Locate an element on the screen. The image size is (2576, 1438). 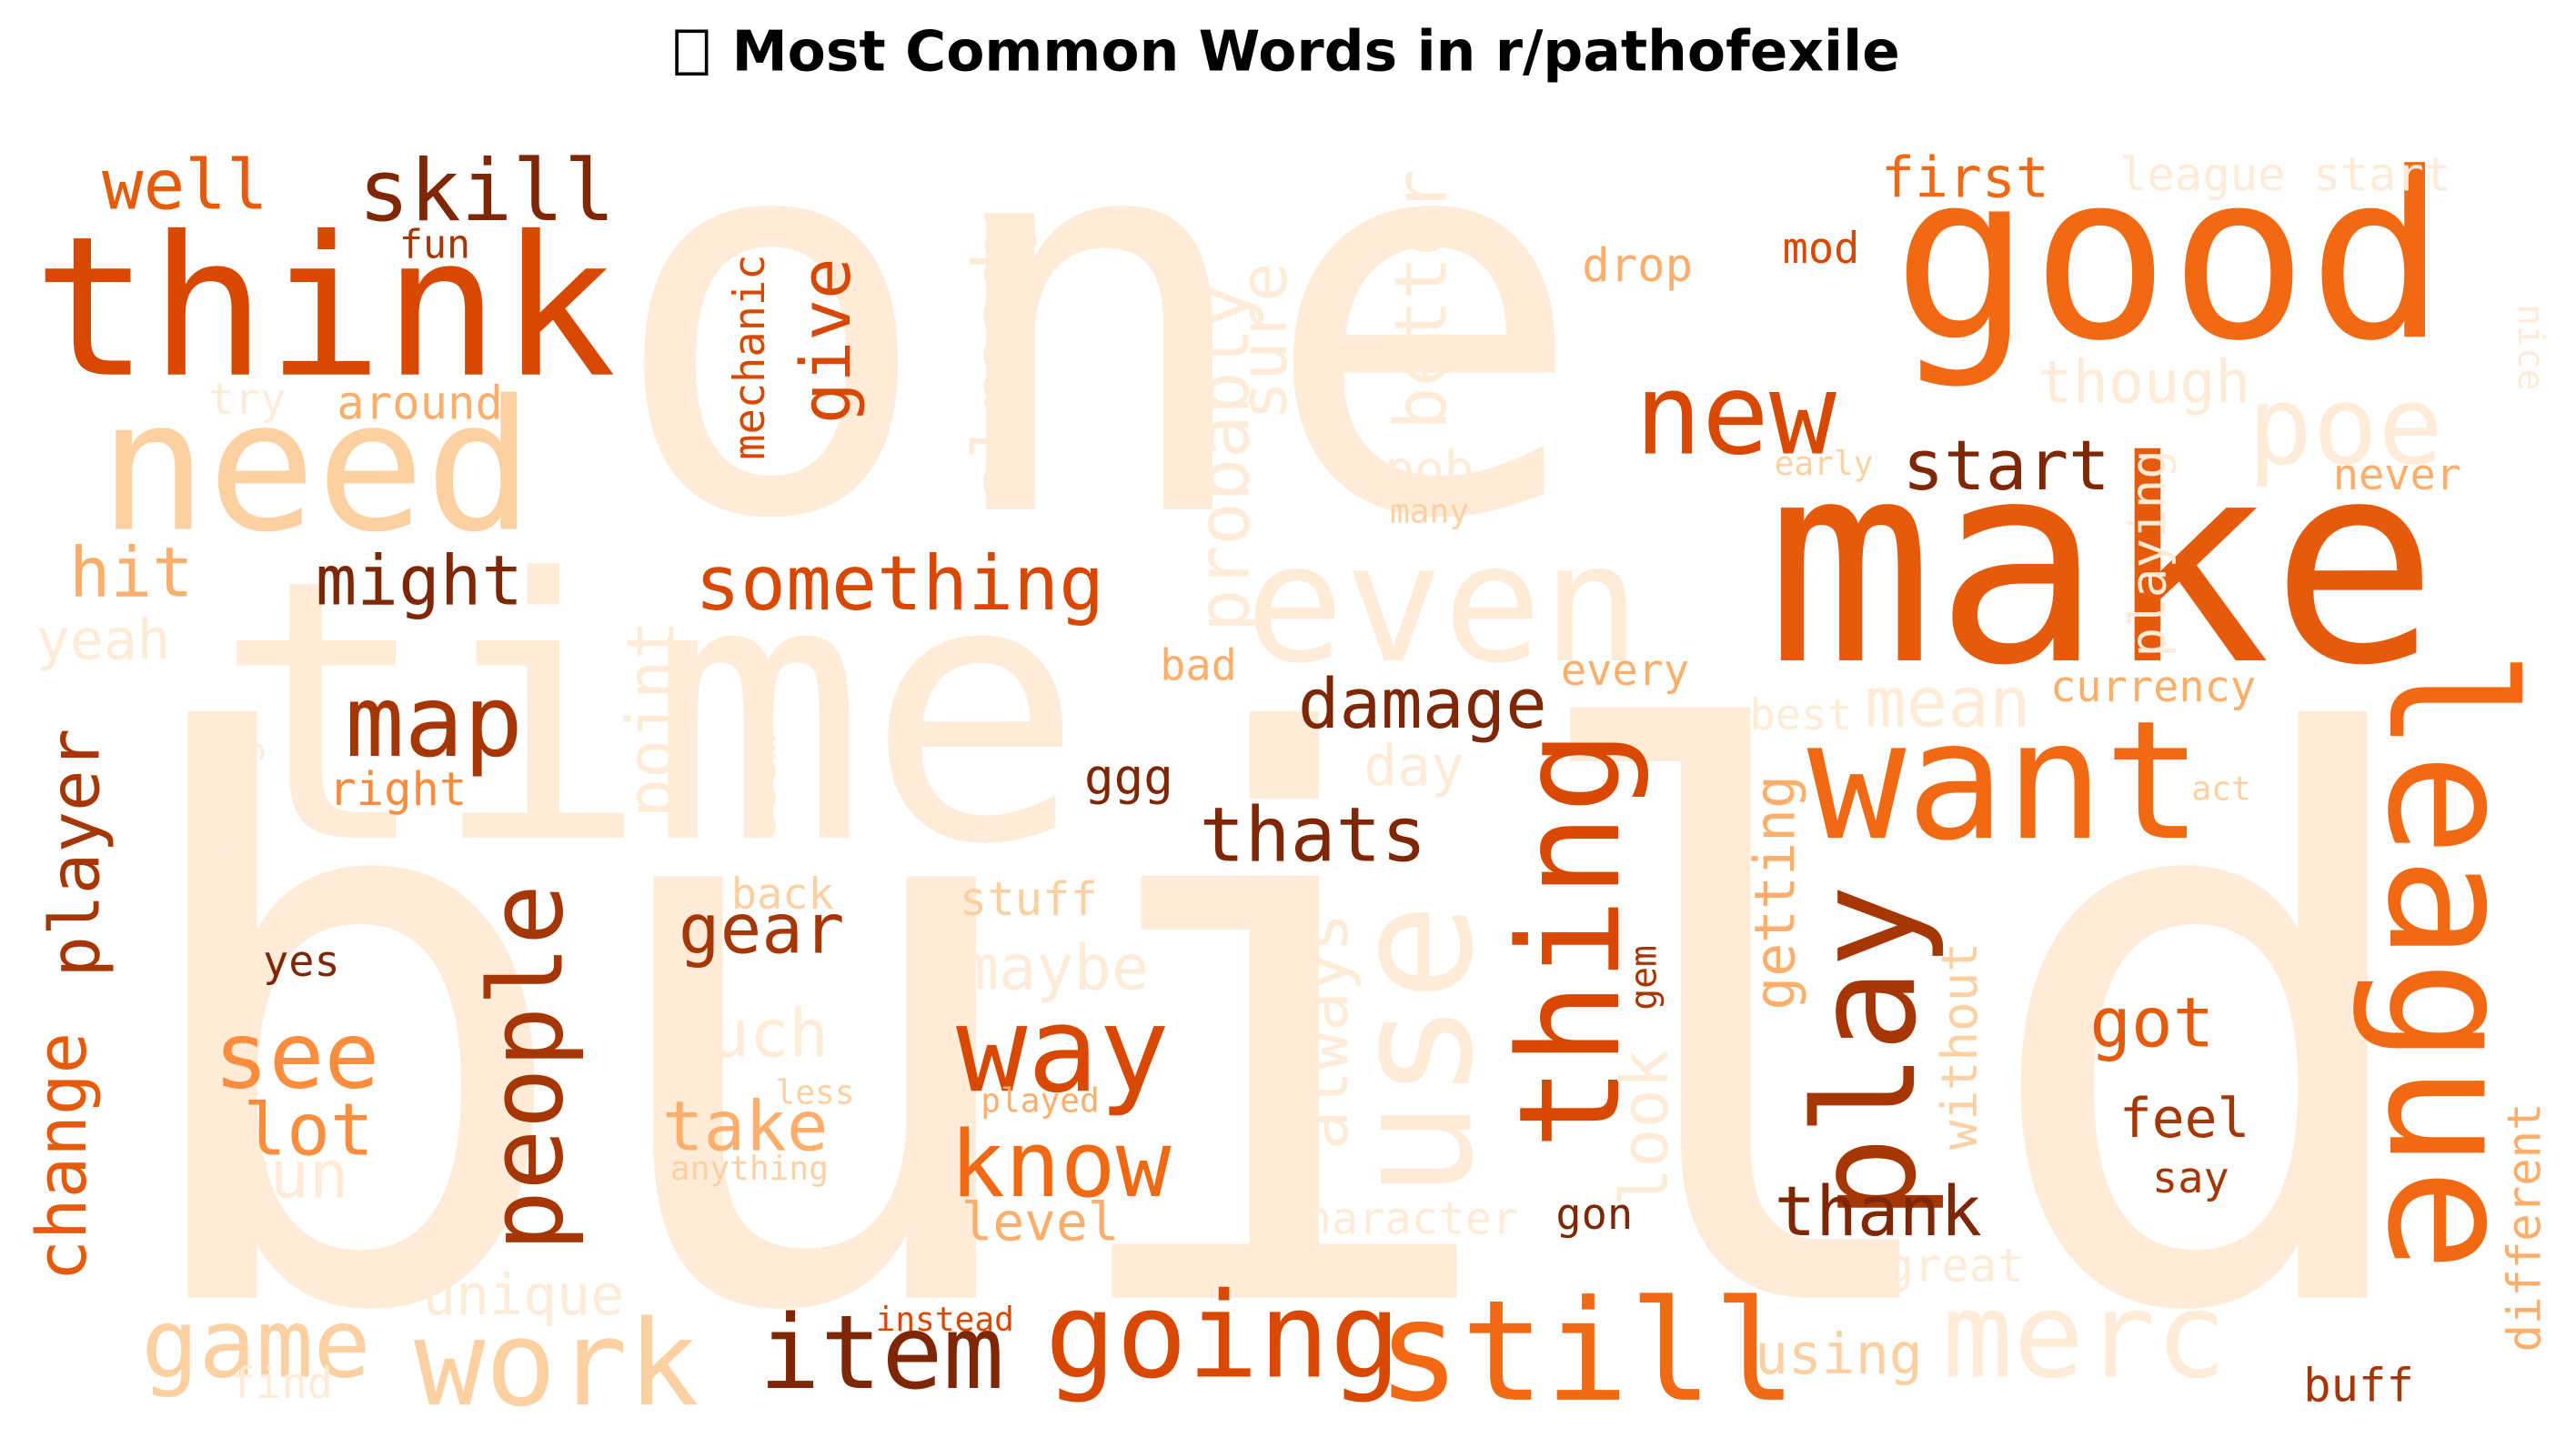
word-use: use is located at coordinates (1413, 1050).